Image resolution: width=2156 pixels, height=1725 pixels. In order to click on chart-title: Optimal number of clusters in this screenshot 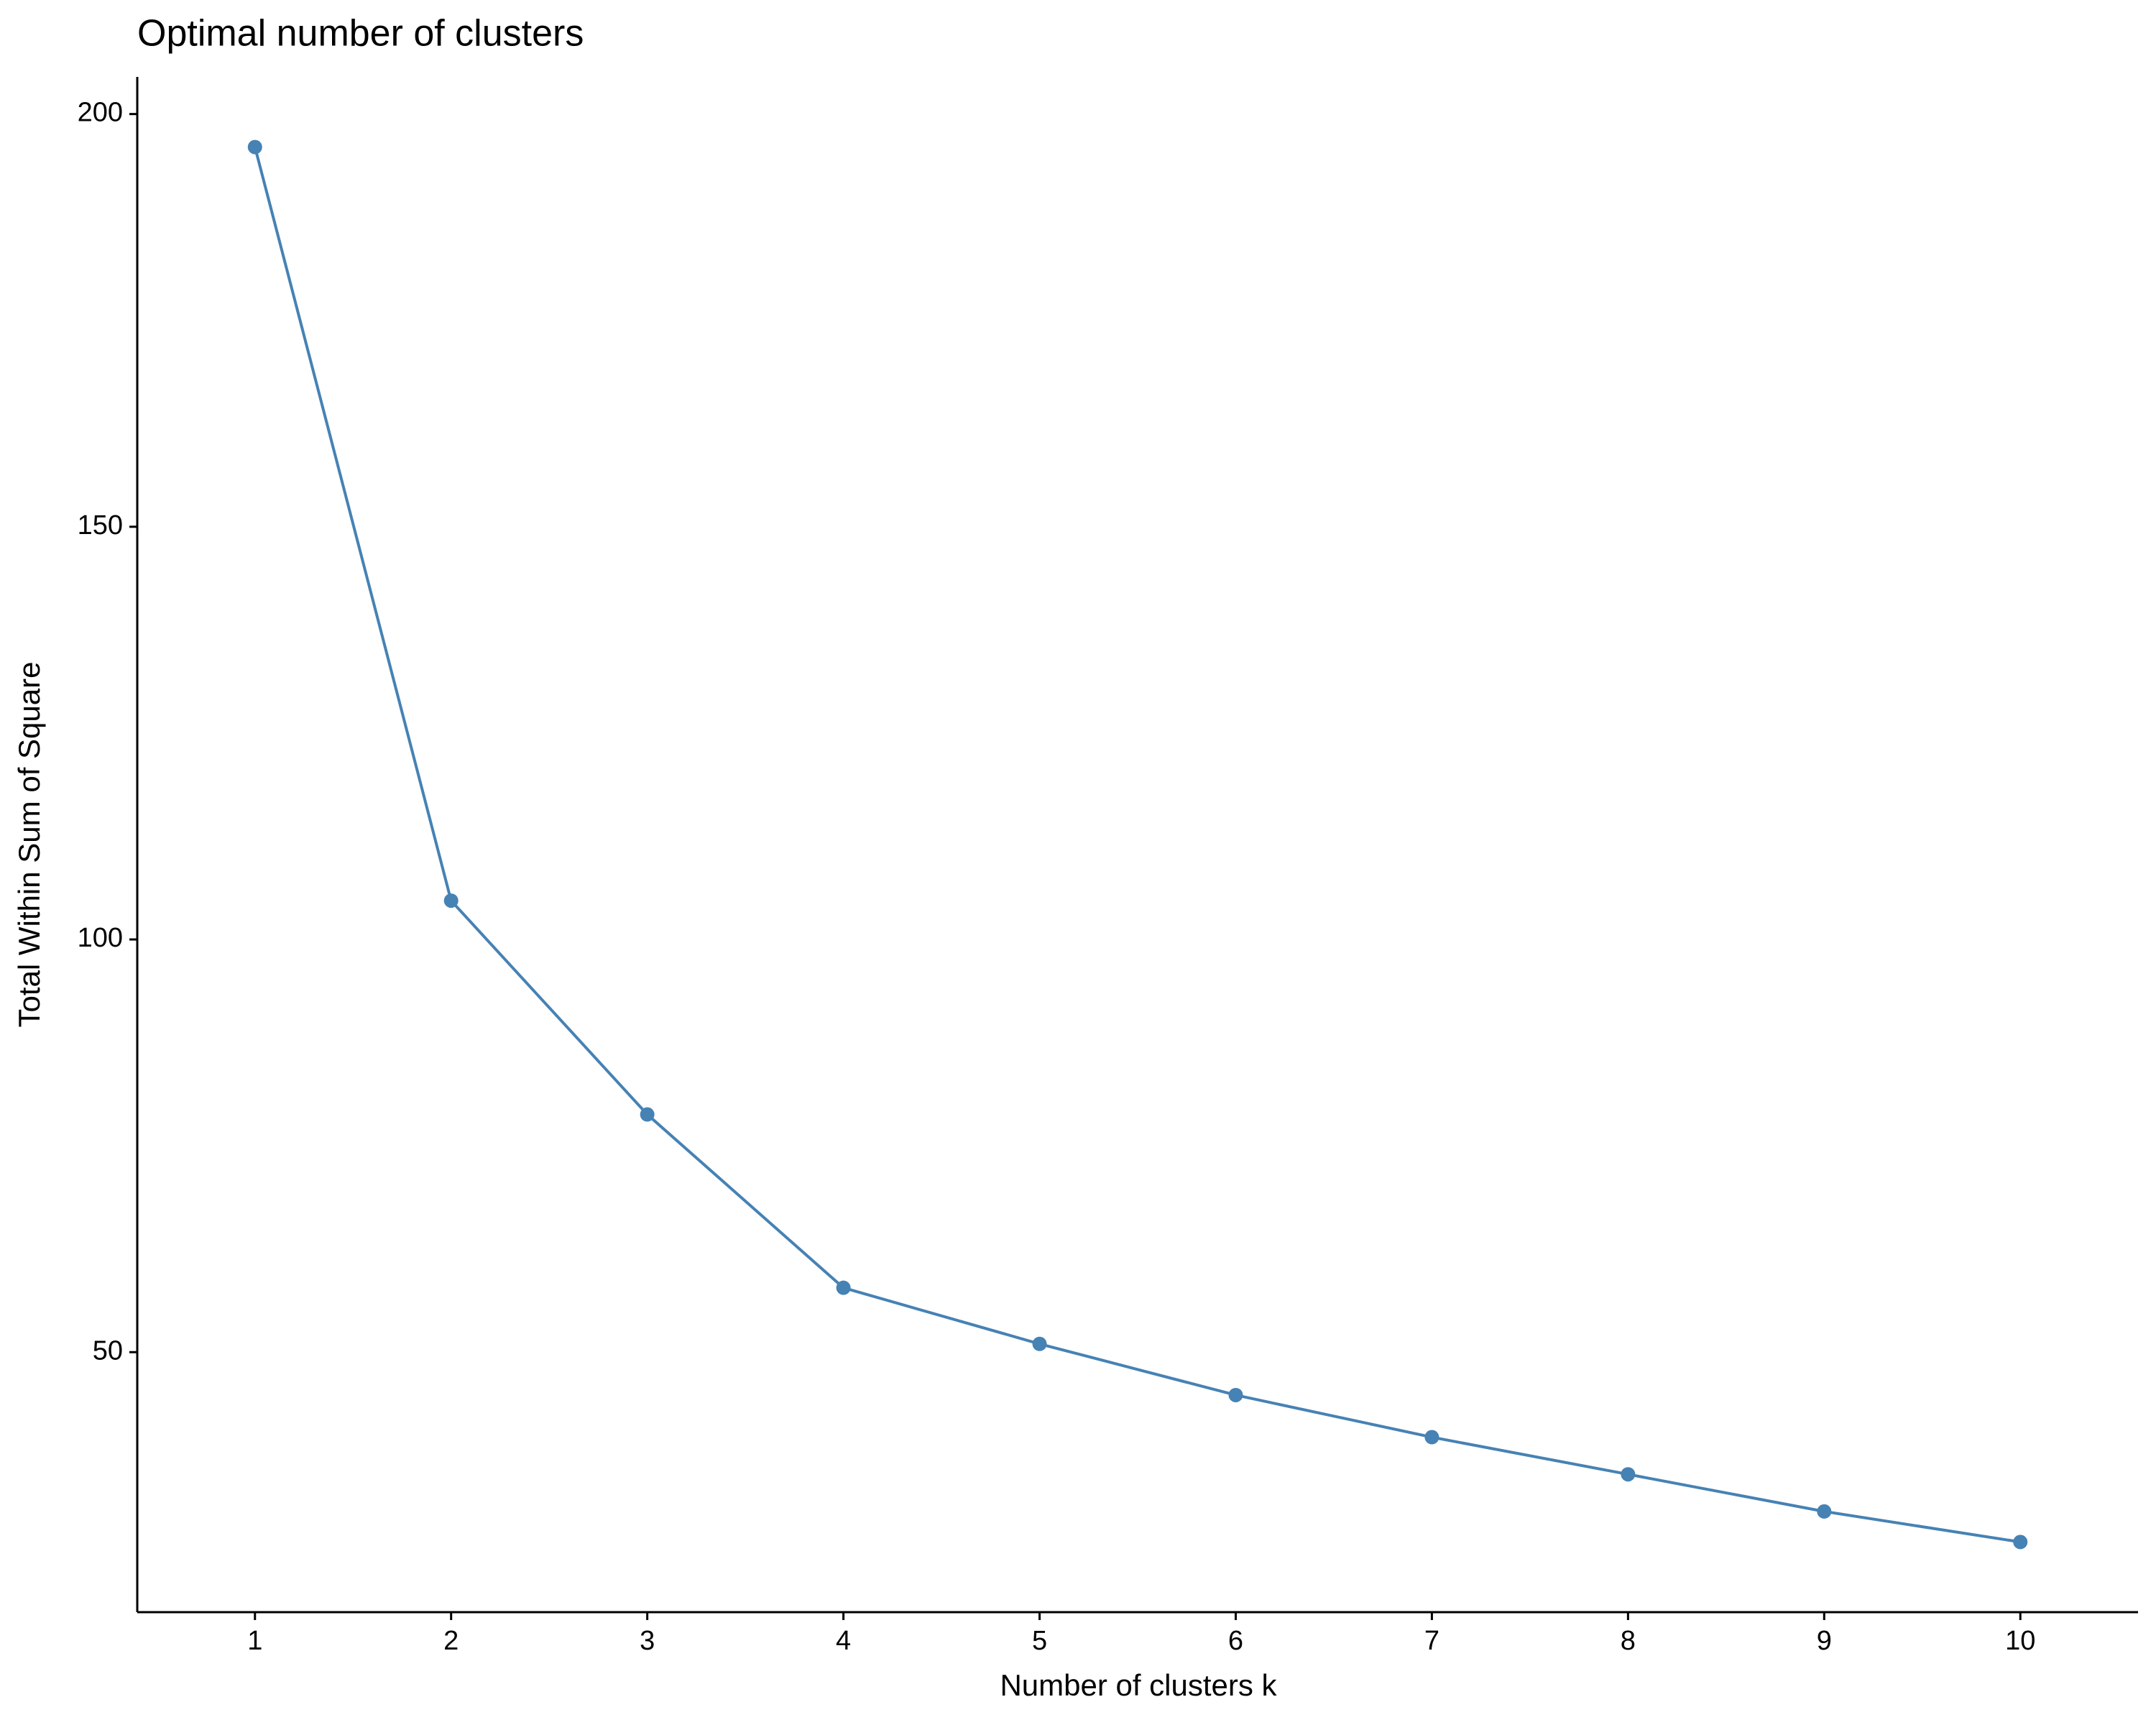, I will do `click(361, 34)`.